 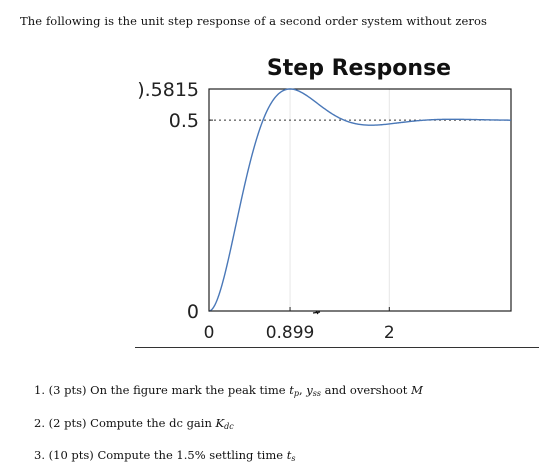 I want to click on question-2: 2. (2 pts) Compute the dc gain Kdc, so click(x=134, y=423).